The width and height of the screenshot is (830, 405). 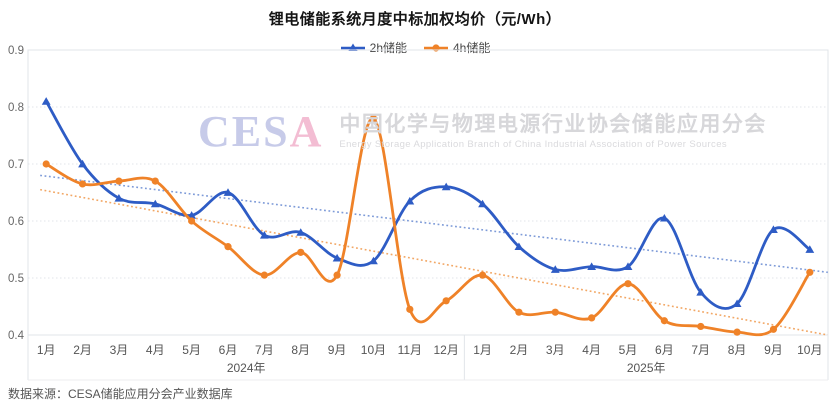 I want to click on legend-item-4h储能: 4h储能, so click(x=456, y=47).